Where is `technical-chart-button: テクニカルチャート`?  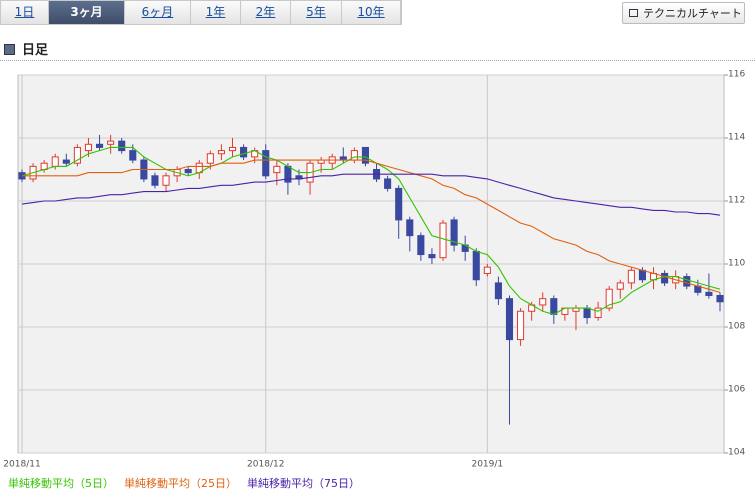 technical-chart-button: テクニカルチャート is located at coordinates (683, 13).